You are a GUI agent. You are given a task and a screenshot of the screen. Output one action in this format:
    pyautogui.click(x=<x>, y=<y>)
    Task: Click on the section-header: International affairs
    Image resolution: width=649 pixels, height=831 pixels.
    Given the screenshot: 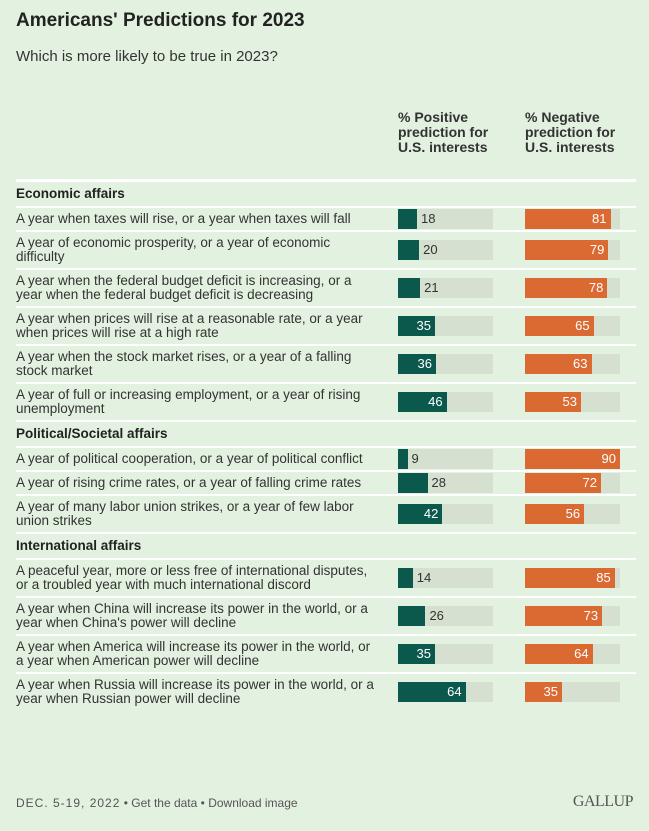 What is the action you would take?
    pyautogui.click(x=79, y=545)
    